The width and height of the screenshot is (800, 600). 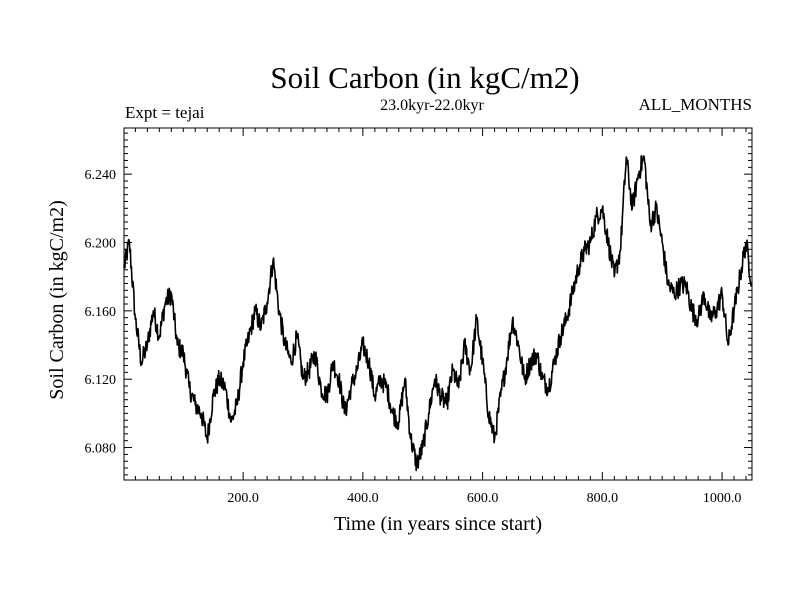 What do you see at coordinates (101, 449) in the screenshot?
I see `y-tick-label: 6.080` at bounding box center [101, 449].